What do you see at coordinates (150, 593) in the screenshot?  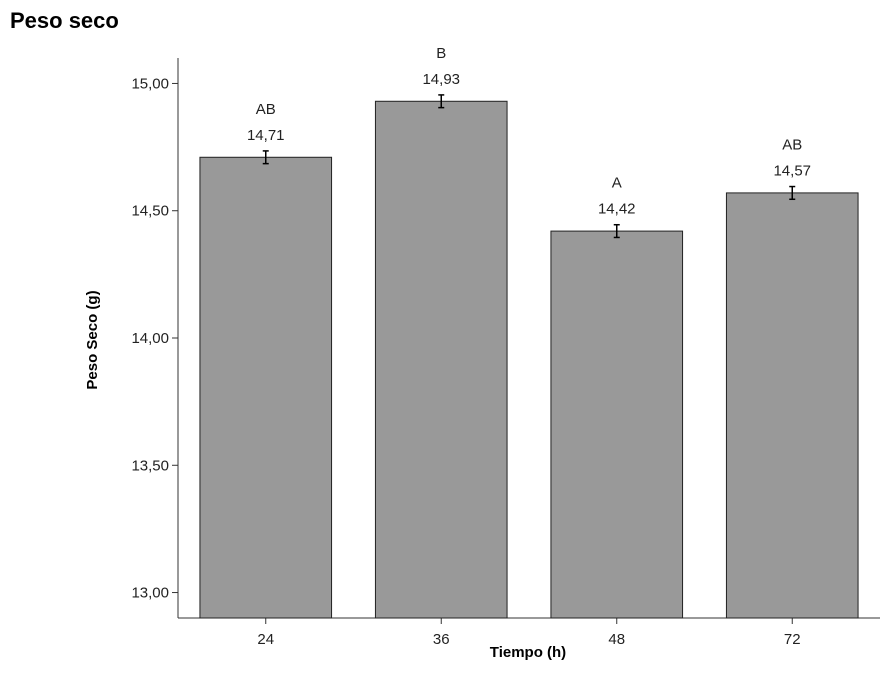 I see `y-tick-label: 13,00` at bounding box center [150, 593].